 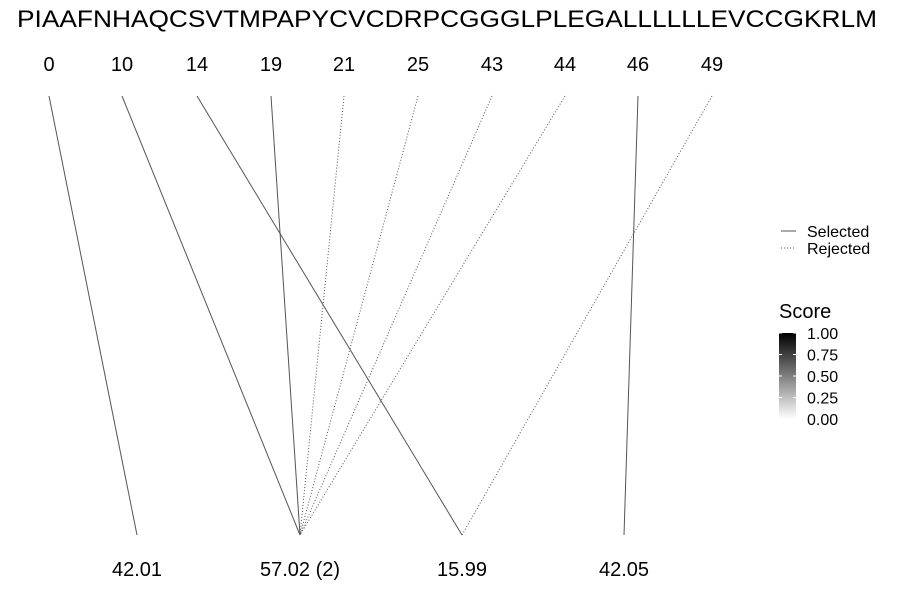 What do you see at coordinates (137, 570) in the screenshot?
I see `mass-label: 42.01` at bounding box center [137, 570].